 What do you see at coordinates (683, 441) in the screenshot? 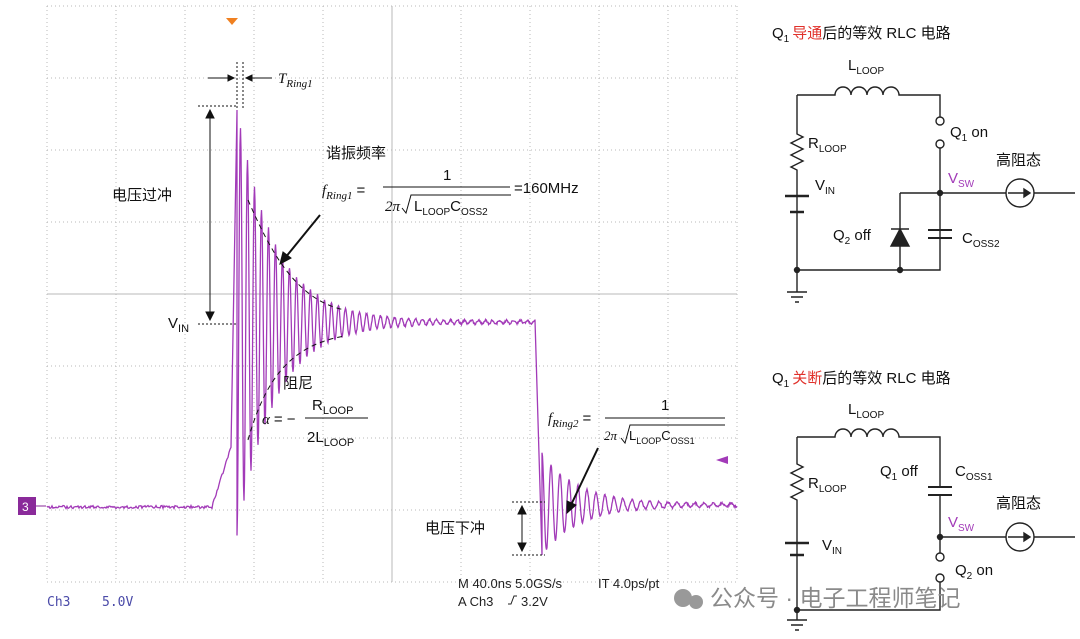
I see `text-part: OSS1` at bounding box center [683, 441].